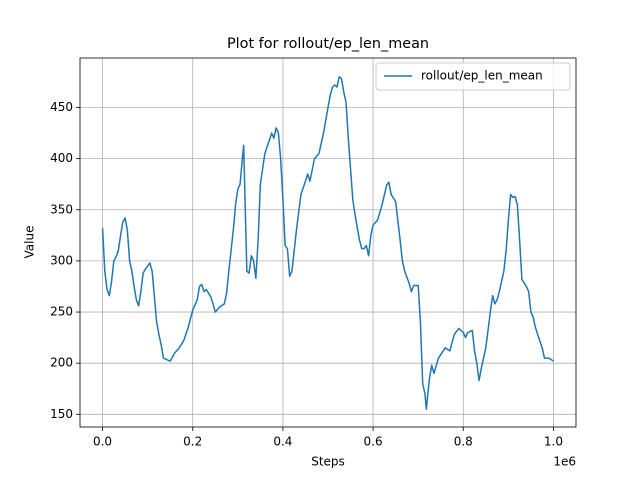 The image size is (640, 480). What do you see at coordinates (328, 44) in the screenshot?
I see `chart-title: Plot for rollout/ep_len_mean` at bounding box center [328, 44].